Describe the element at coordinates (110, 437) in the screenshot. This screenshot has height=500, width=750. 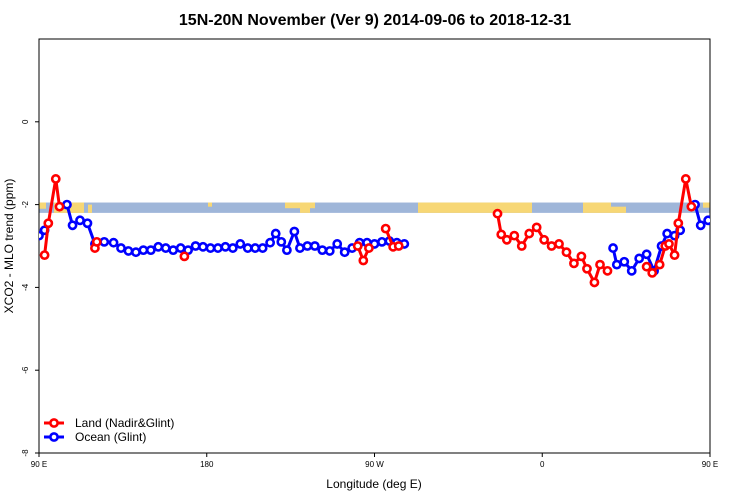
I see `legend-label: Ocean (Glint)` at that location.